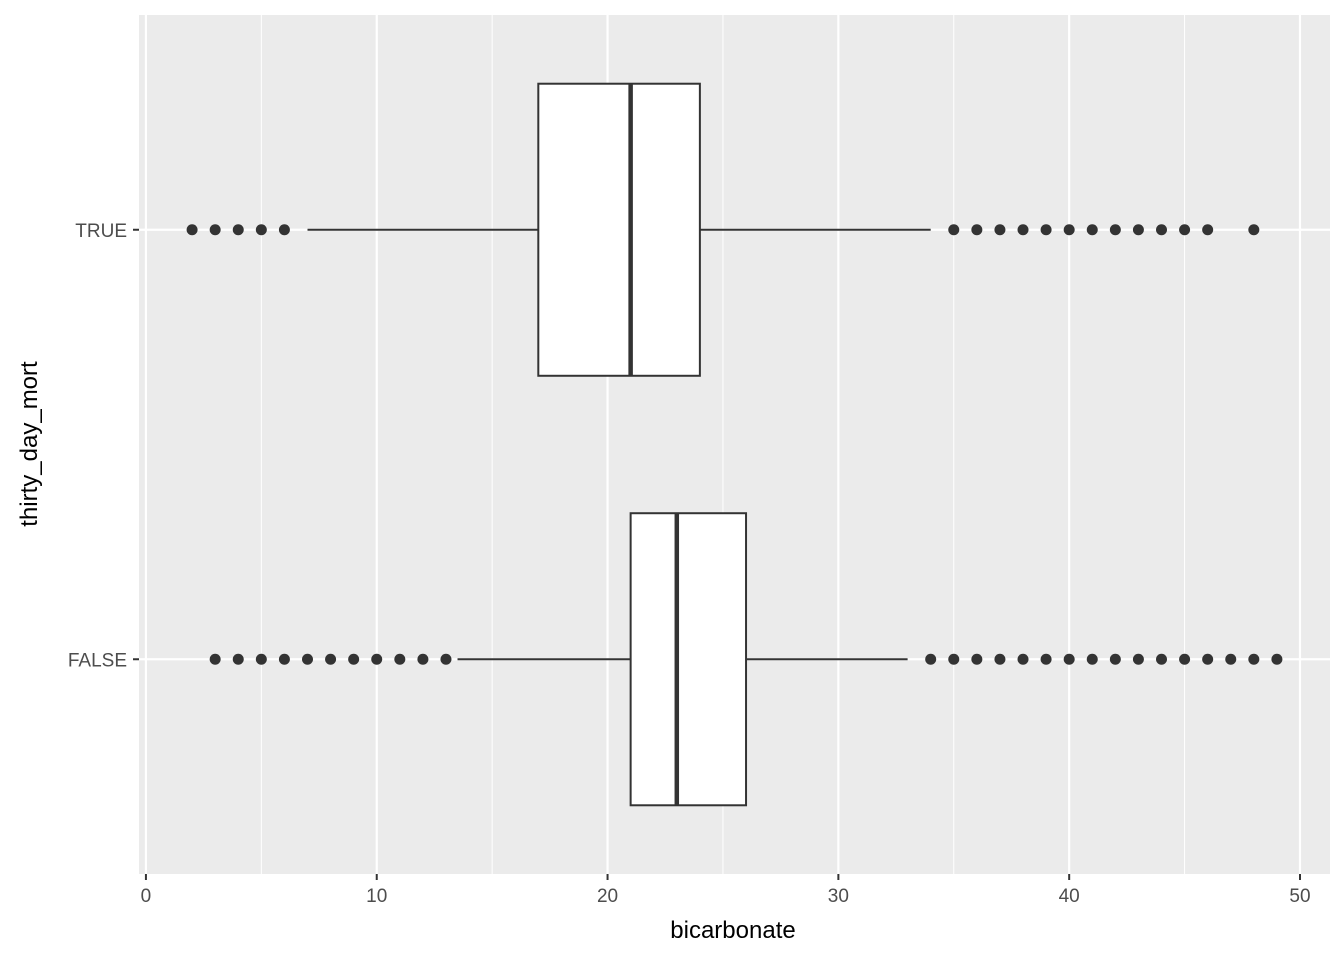 The image size is (1344, 960). Describe the element at coordinates (1299, 896) in the screenshot. I see `x-tick-label: 50` at that location.